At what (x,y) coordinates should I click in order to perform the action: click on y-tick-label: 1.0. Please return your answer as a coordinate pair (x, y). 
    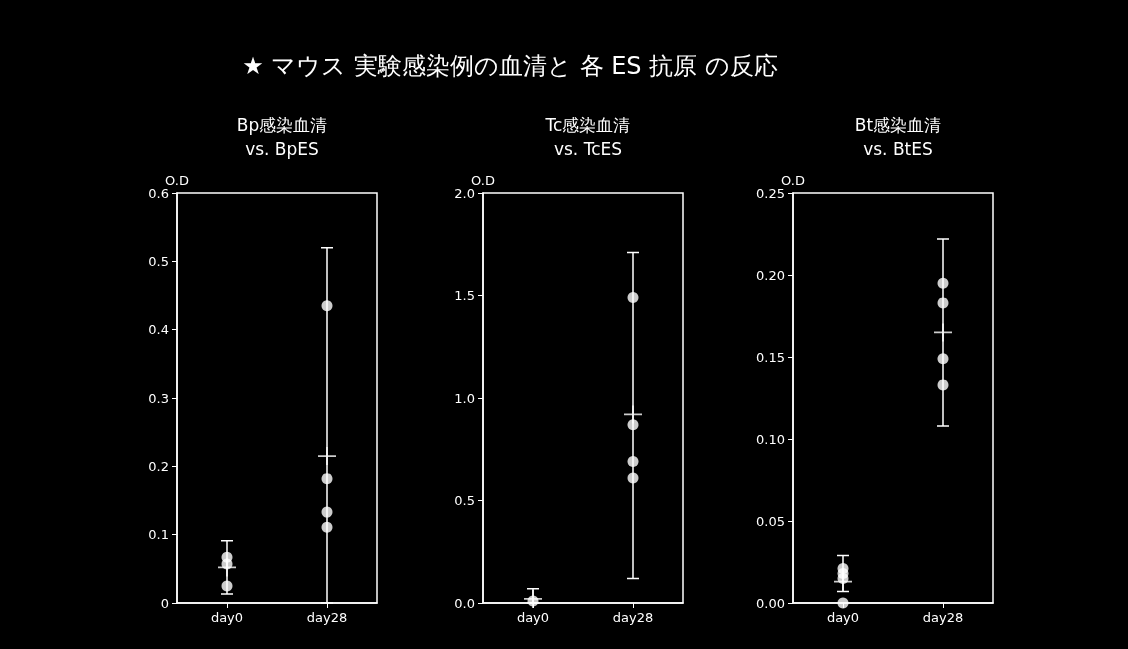
    Looking at the image, I should click on (464, 398).